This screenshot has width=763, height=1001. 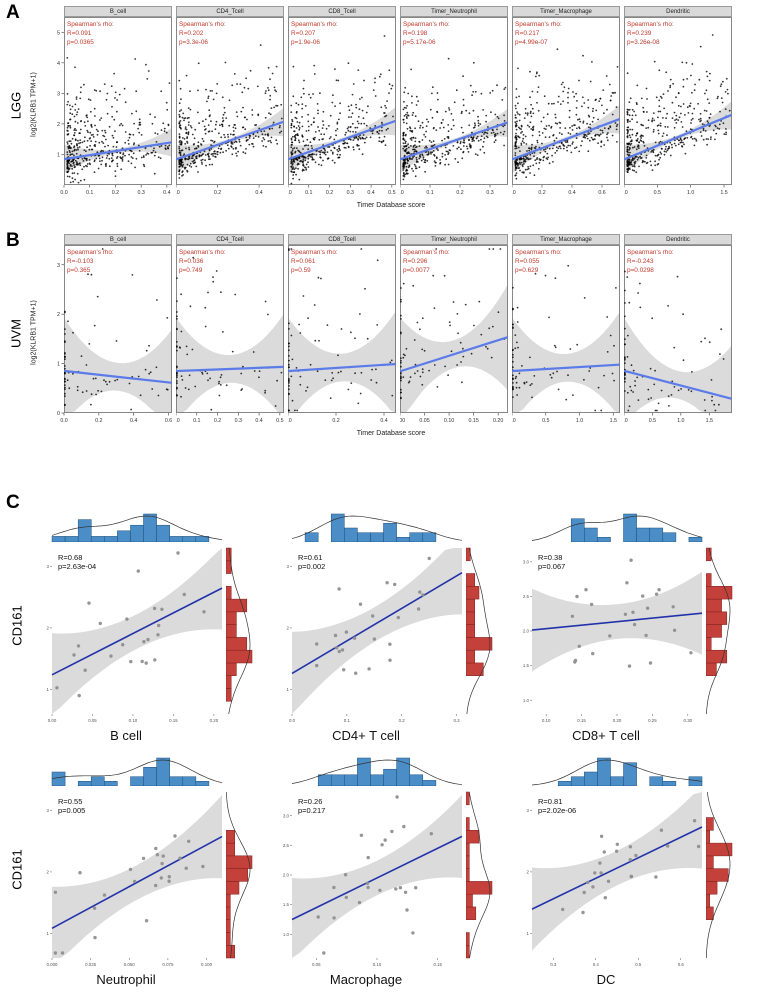 What do you see at coordinates (391, 205) in the screenshot?
I see `x-axis-label-a: Timer Database score` at bounding box center [391, 205].